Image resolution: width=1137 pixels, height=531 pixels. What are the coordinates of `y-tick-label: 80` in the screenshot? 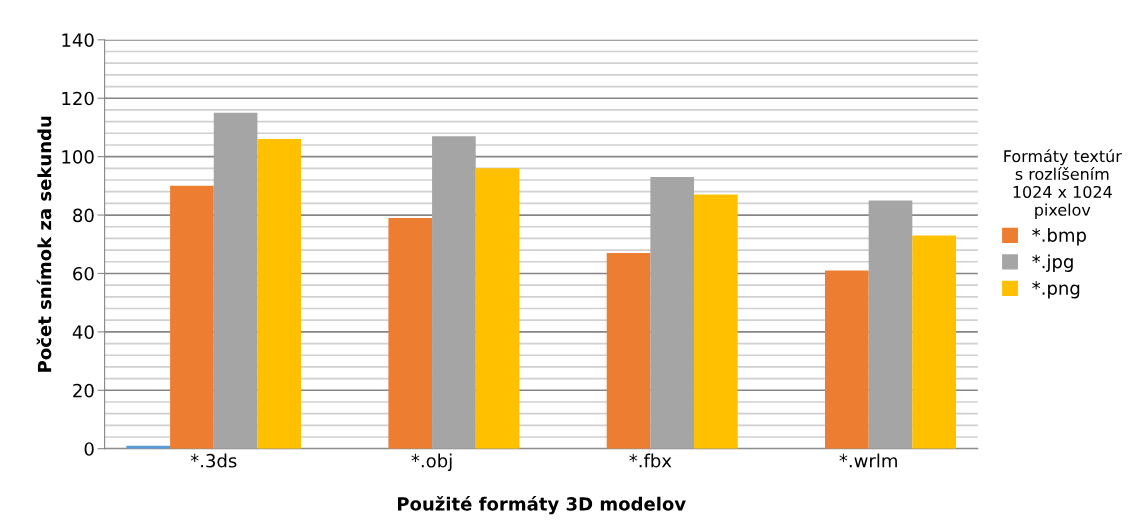 It's located at (83, 215).